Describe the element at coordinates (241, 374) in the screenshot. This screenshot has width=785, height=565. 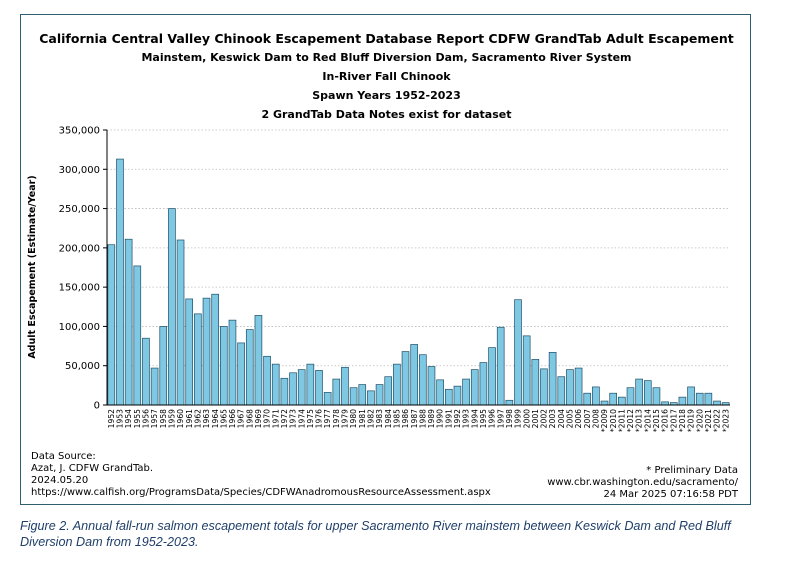
I see `bar-1967` at that location.